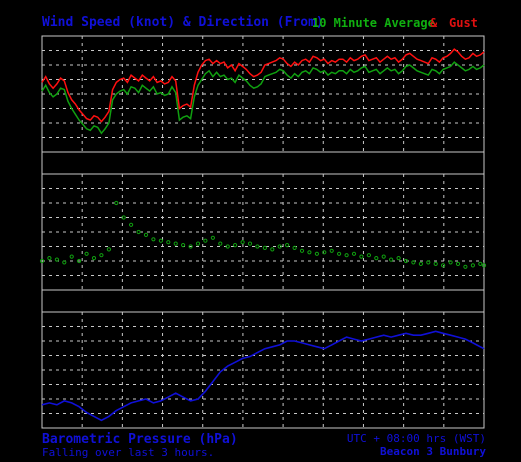  I want to click on utc-offset-label: UTC + 08:00 hrs (WST), so click(416, 438).